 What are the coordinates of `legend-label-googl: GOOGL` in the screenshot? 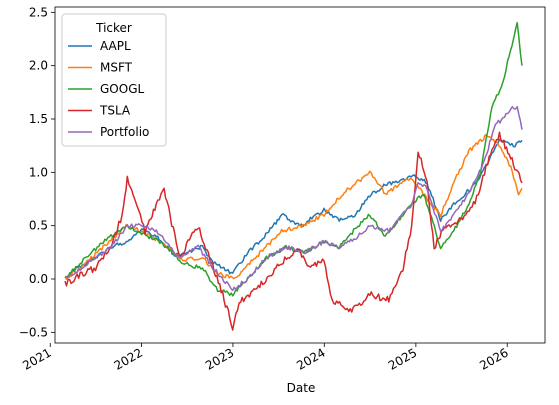 It's located at (122, 89).